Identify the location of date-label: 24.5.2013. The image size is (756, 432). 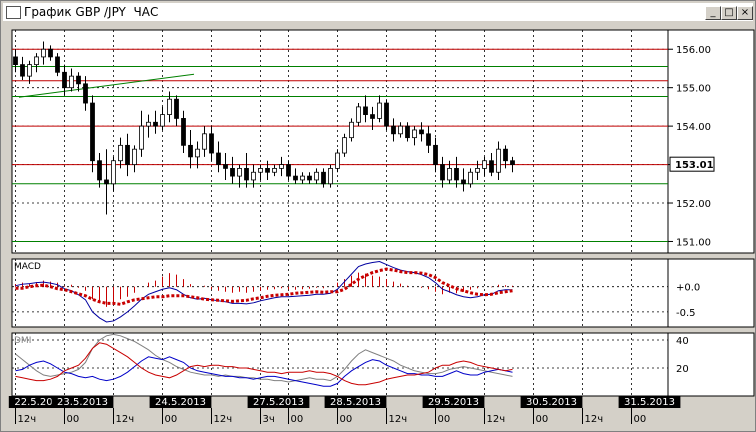
(180, 402).